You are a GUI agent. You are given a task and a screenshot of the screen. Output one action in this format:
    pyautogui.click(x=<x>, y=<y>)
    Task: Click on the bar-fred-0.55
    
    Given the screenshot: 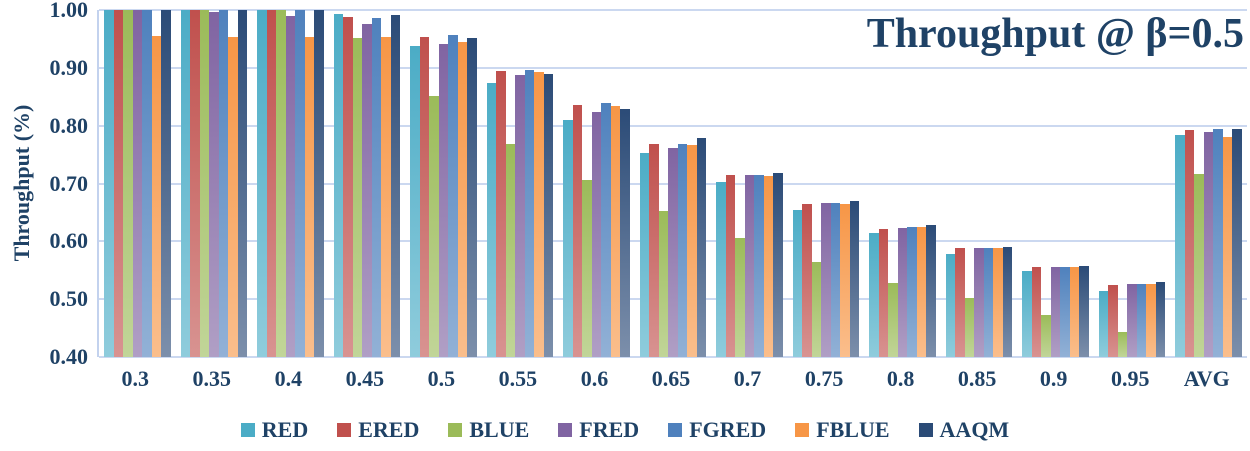 What is the action you would take?
    pyautogui.click(x=520, y=216)
    